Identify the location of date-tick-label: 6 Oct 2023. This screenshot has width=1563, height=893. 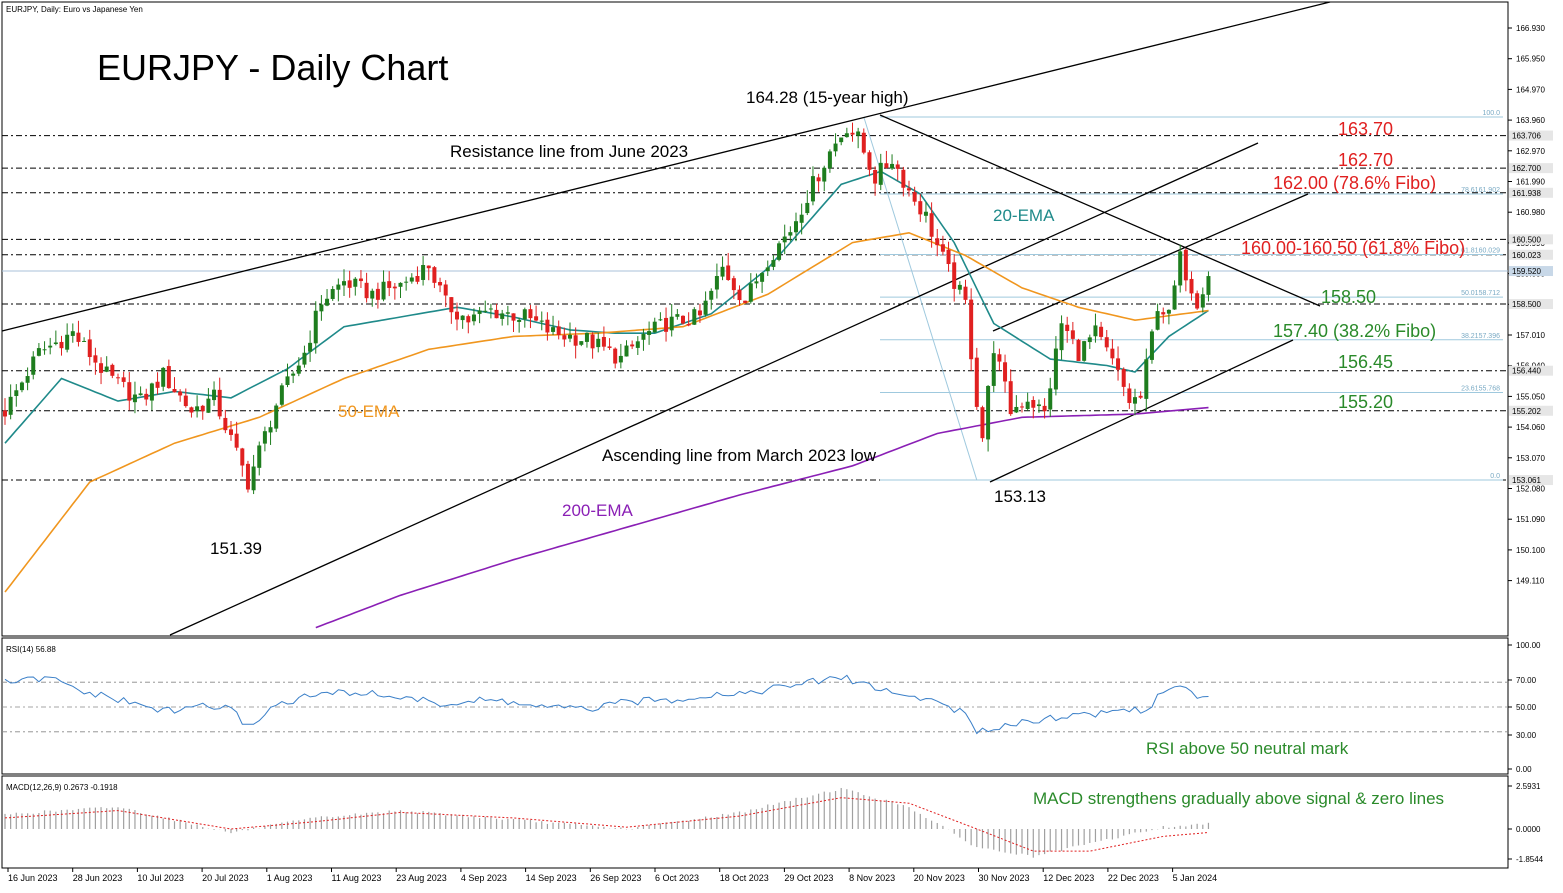
(677, 878).